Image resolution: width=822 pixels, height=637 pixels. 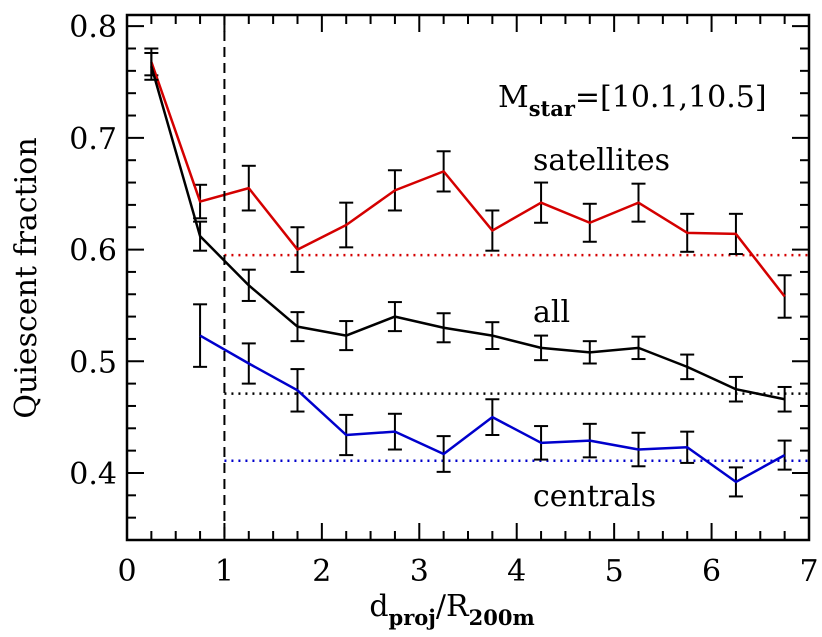 I want to click on x-axis-title-main: d, so click(x=378, y=606).